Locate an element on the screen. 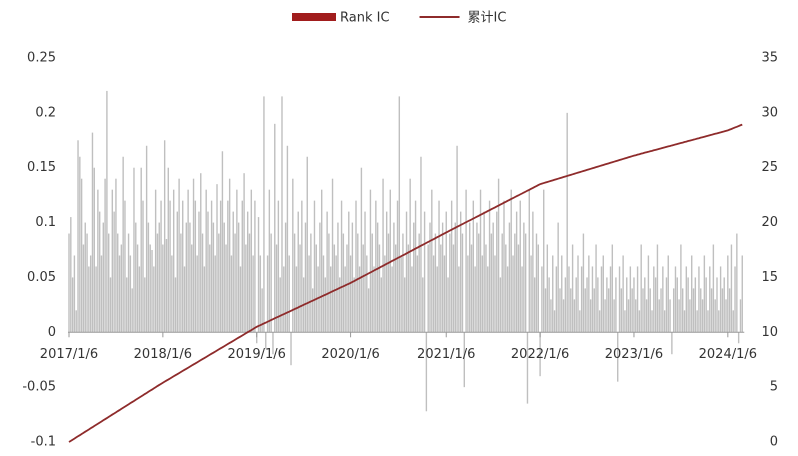 Image resolution: width=798 pixels, height=456 pixels. legend-swatch is located at coordinates (314, 17).